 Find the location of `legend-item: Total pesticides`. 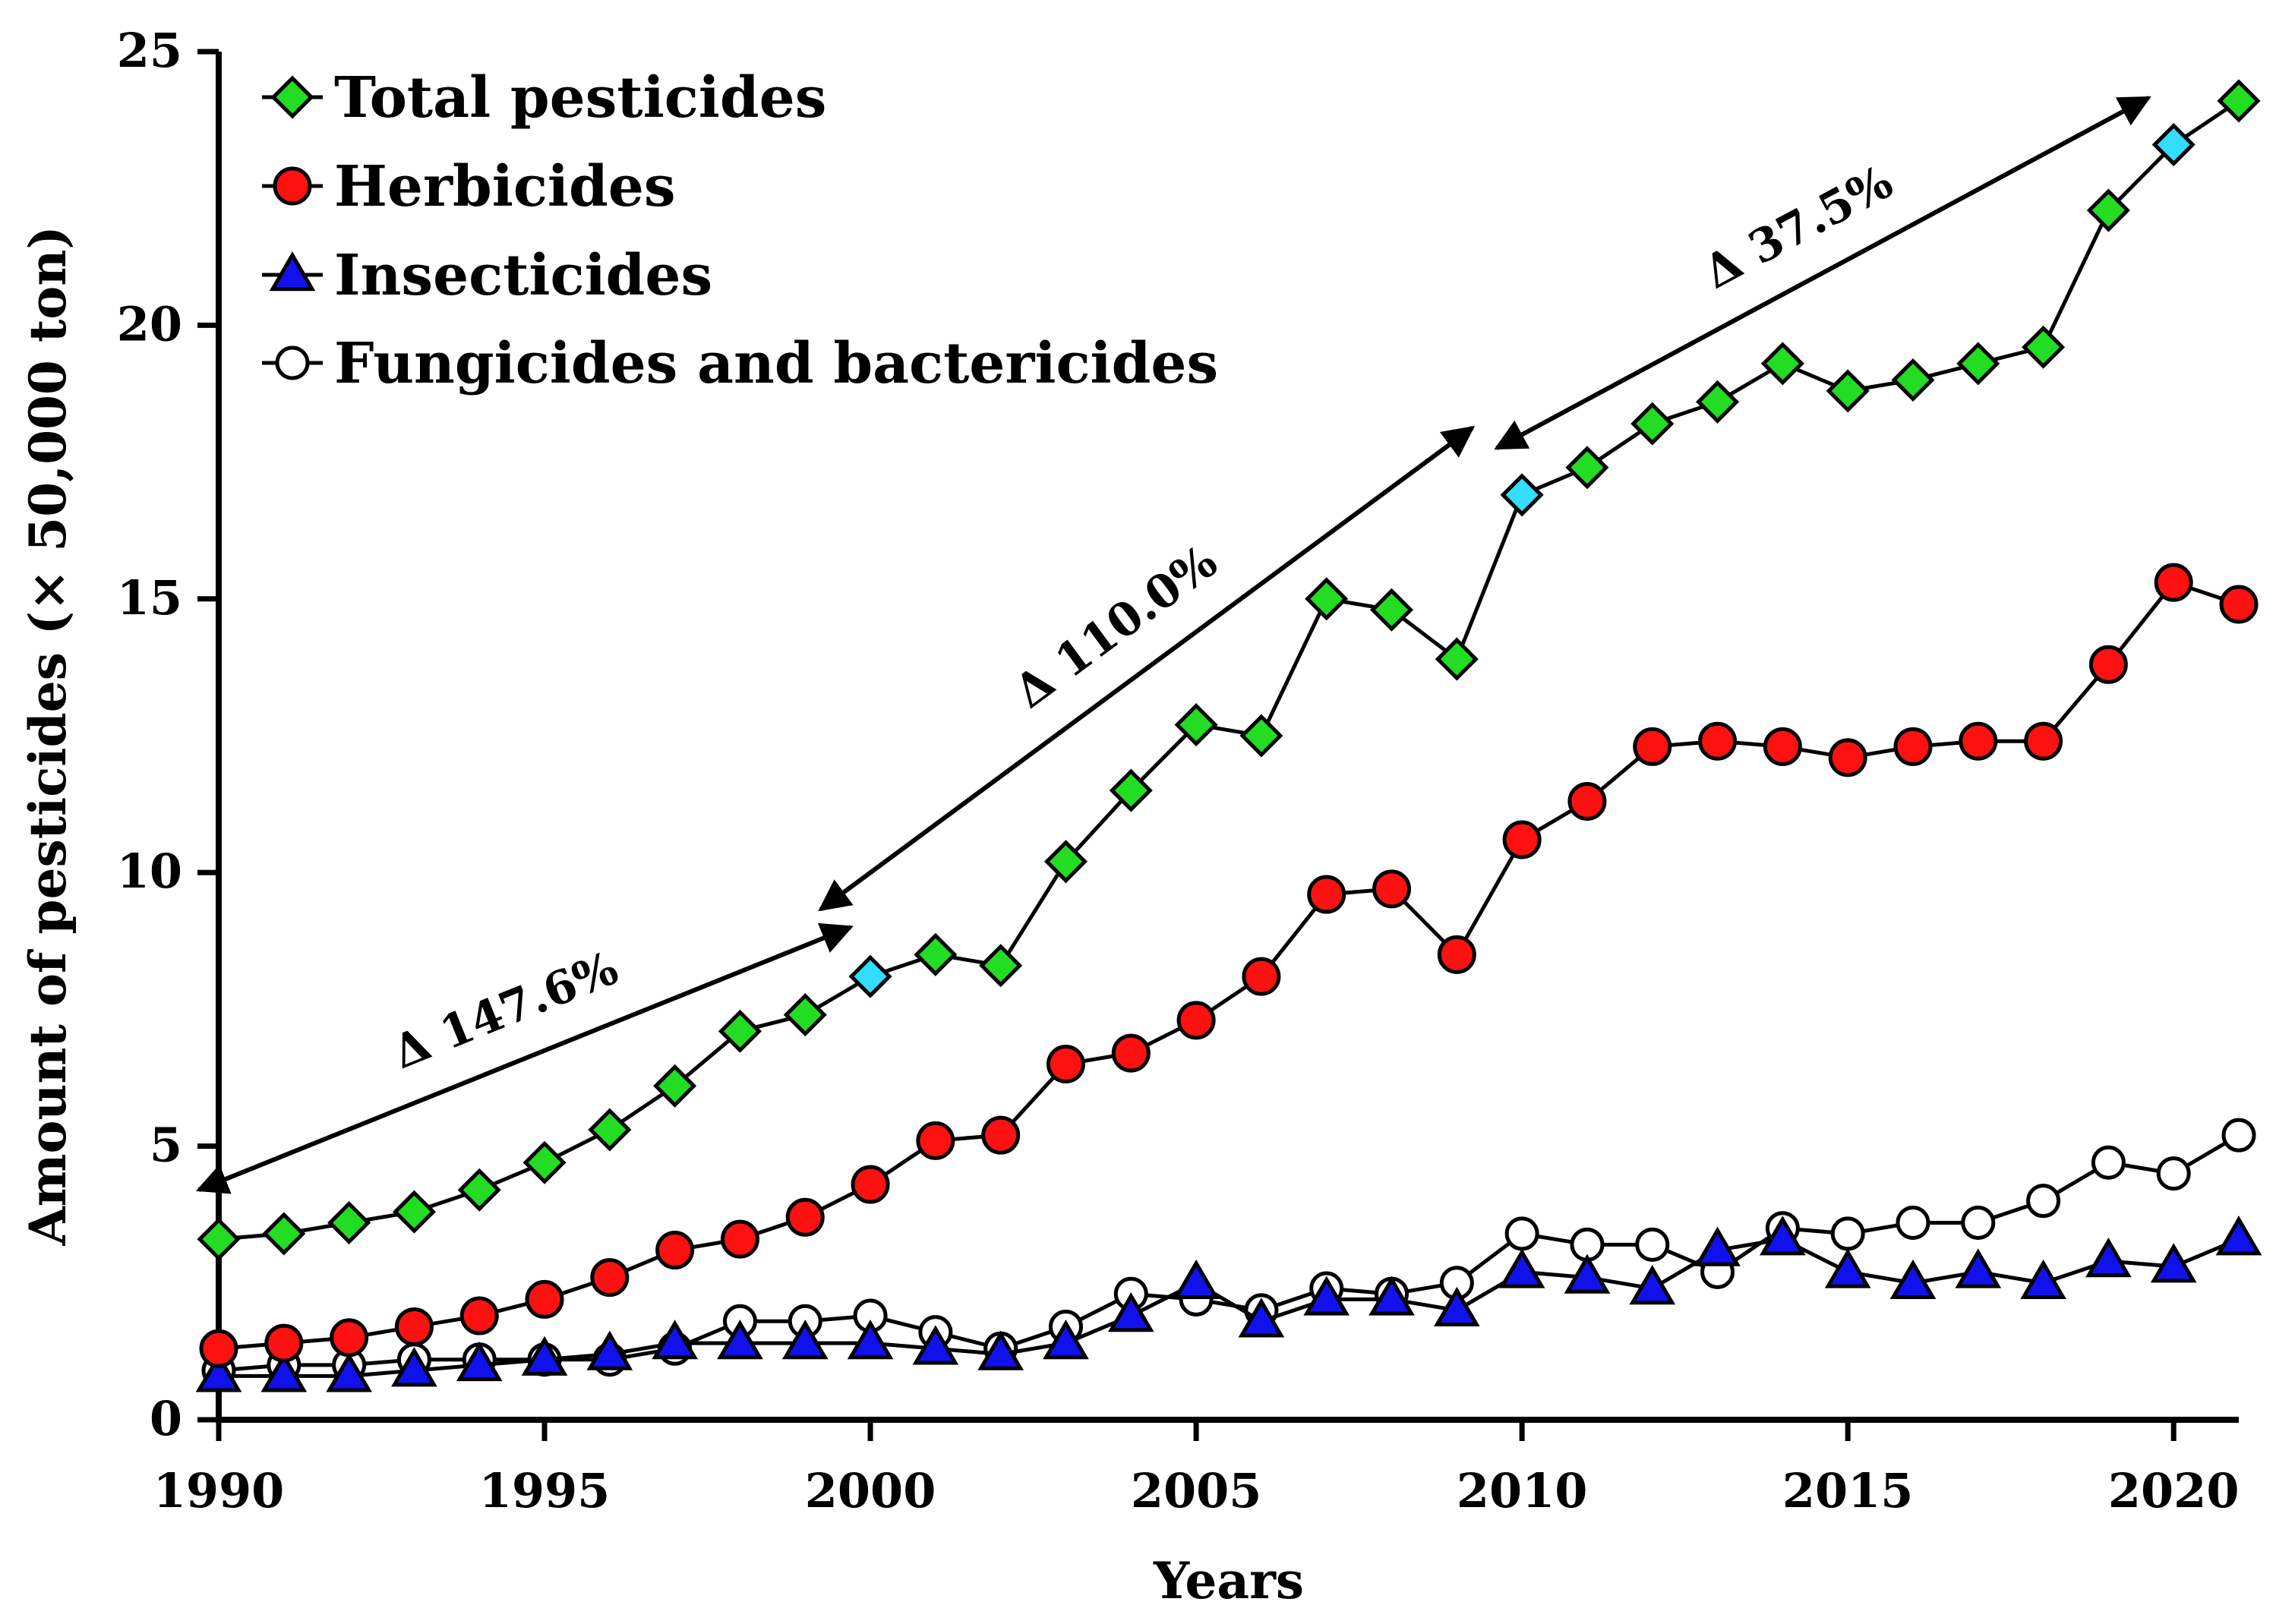

legend-item: Total pesticides is located at coordinates (544, 98).